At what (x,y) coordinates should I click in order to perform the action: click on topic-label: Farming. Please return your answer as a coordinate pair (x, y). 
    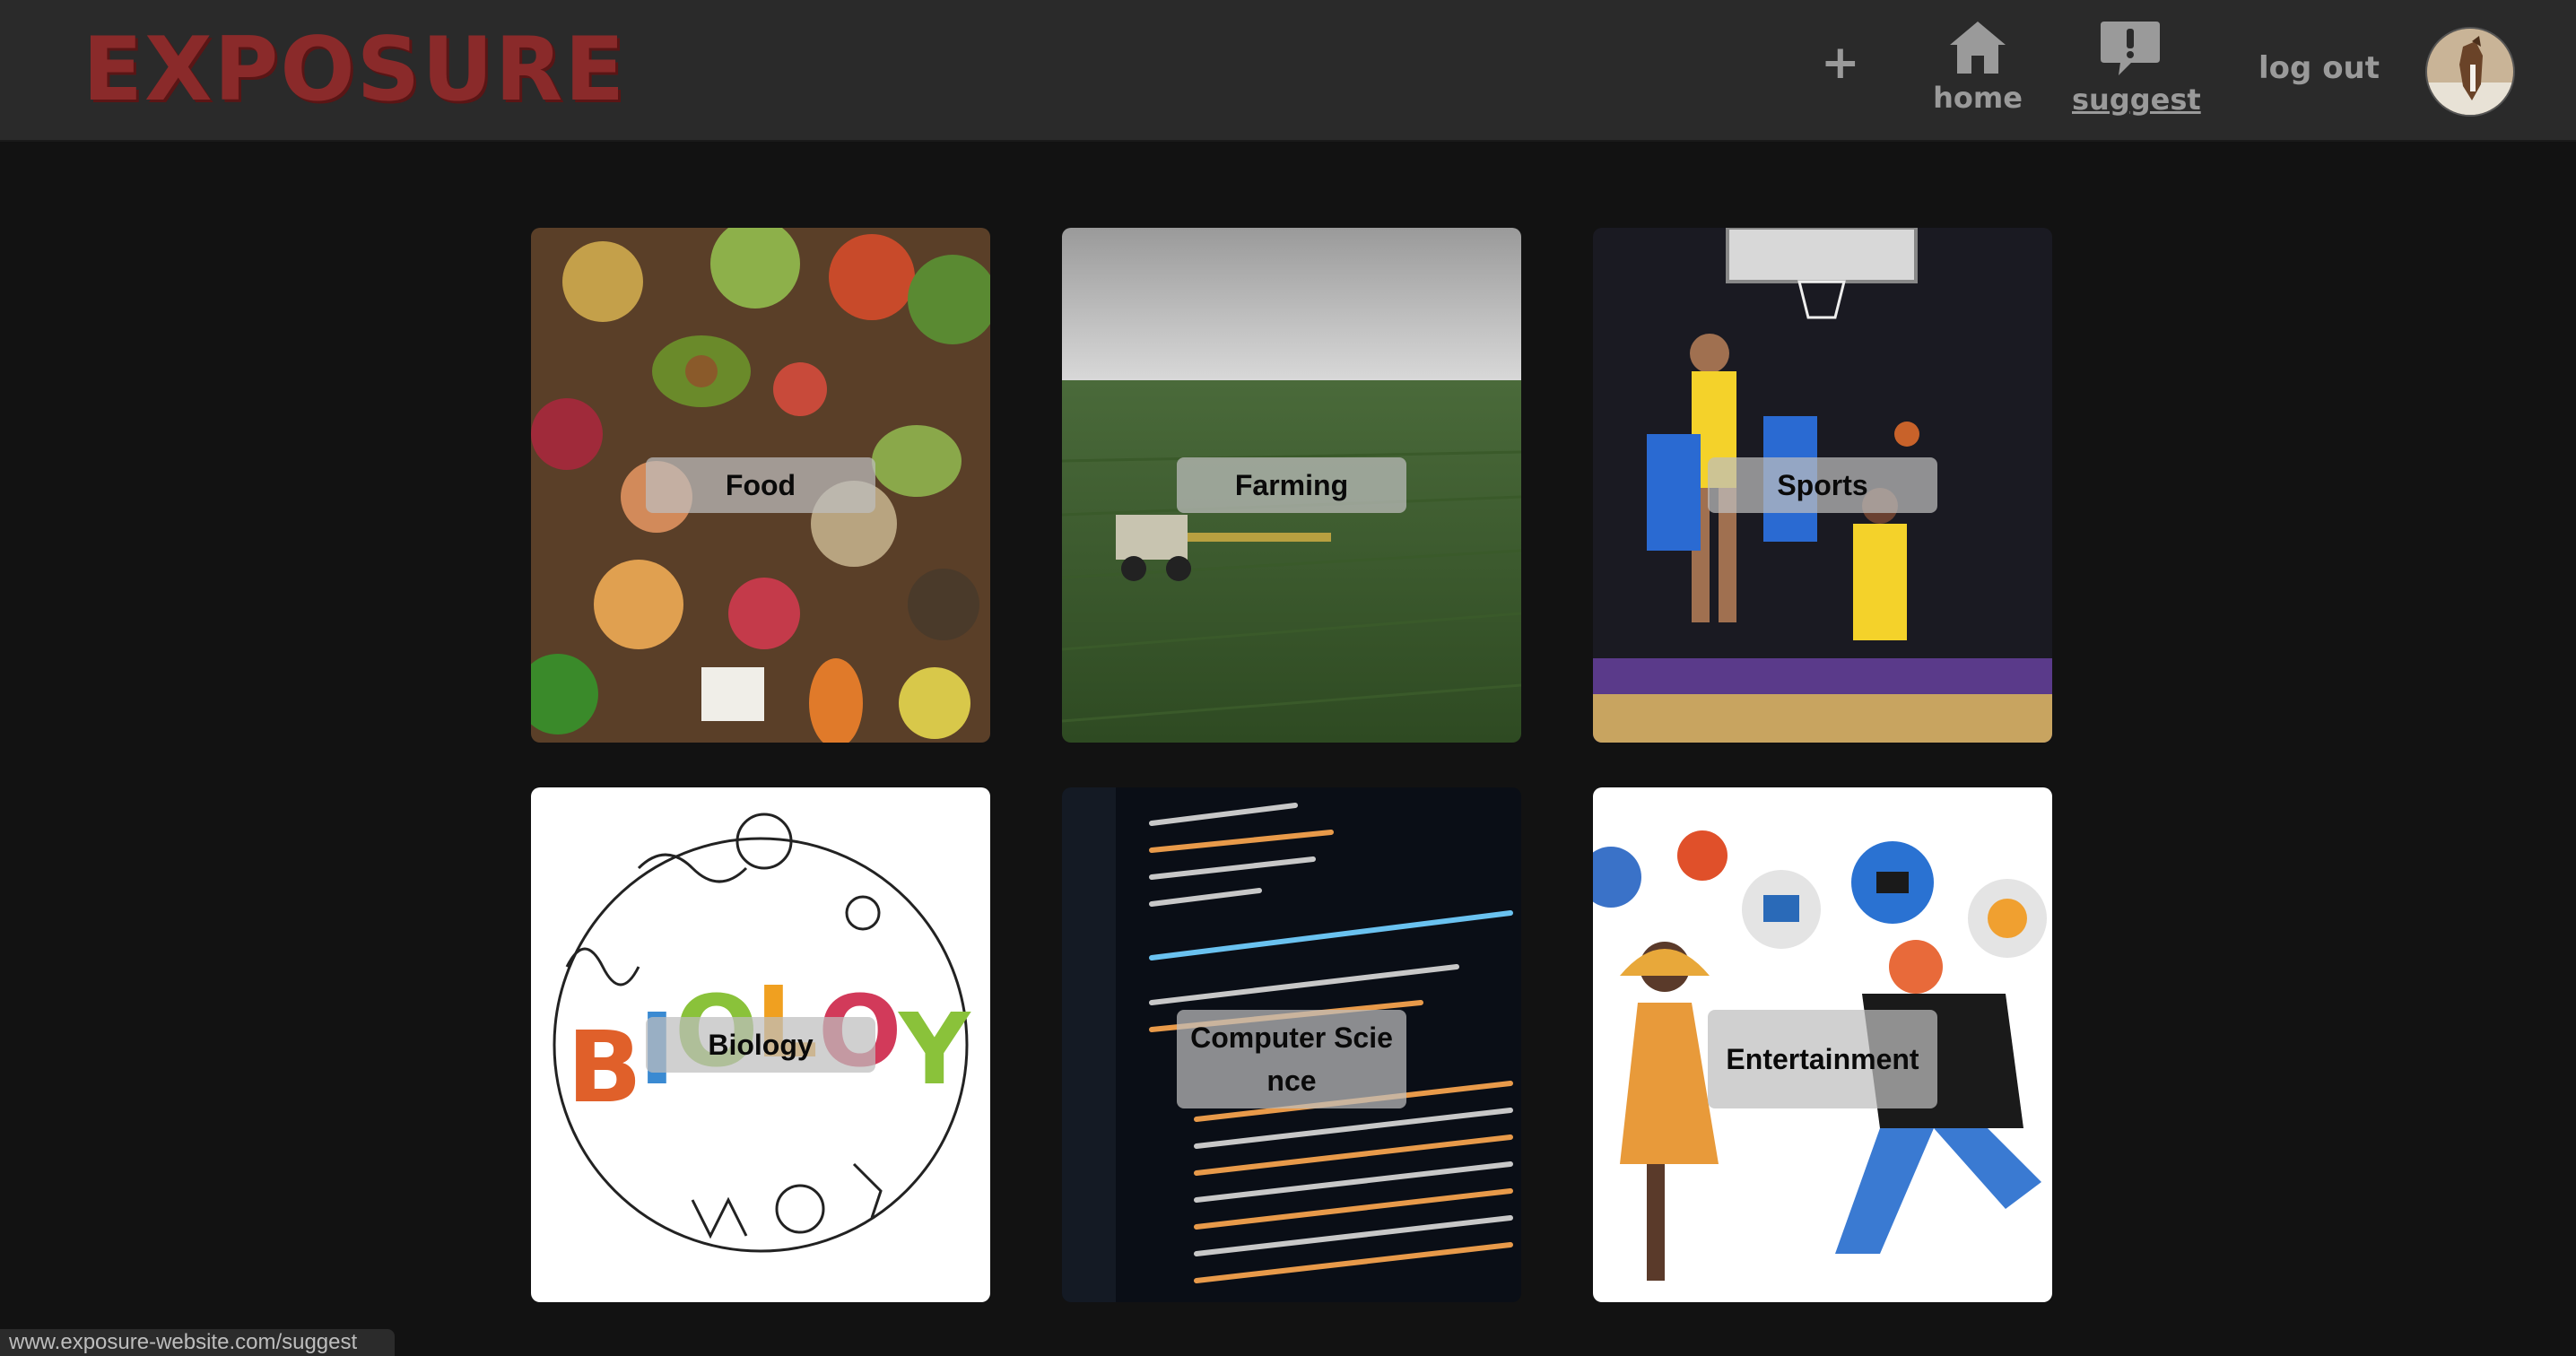
    Looking at the image, I should click on (1291, 485).